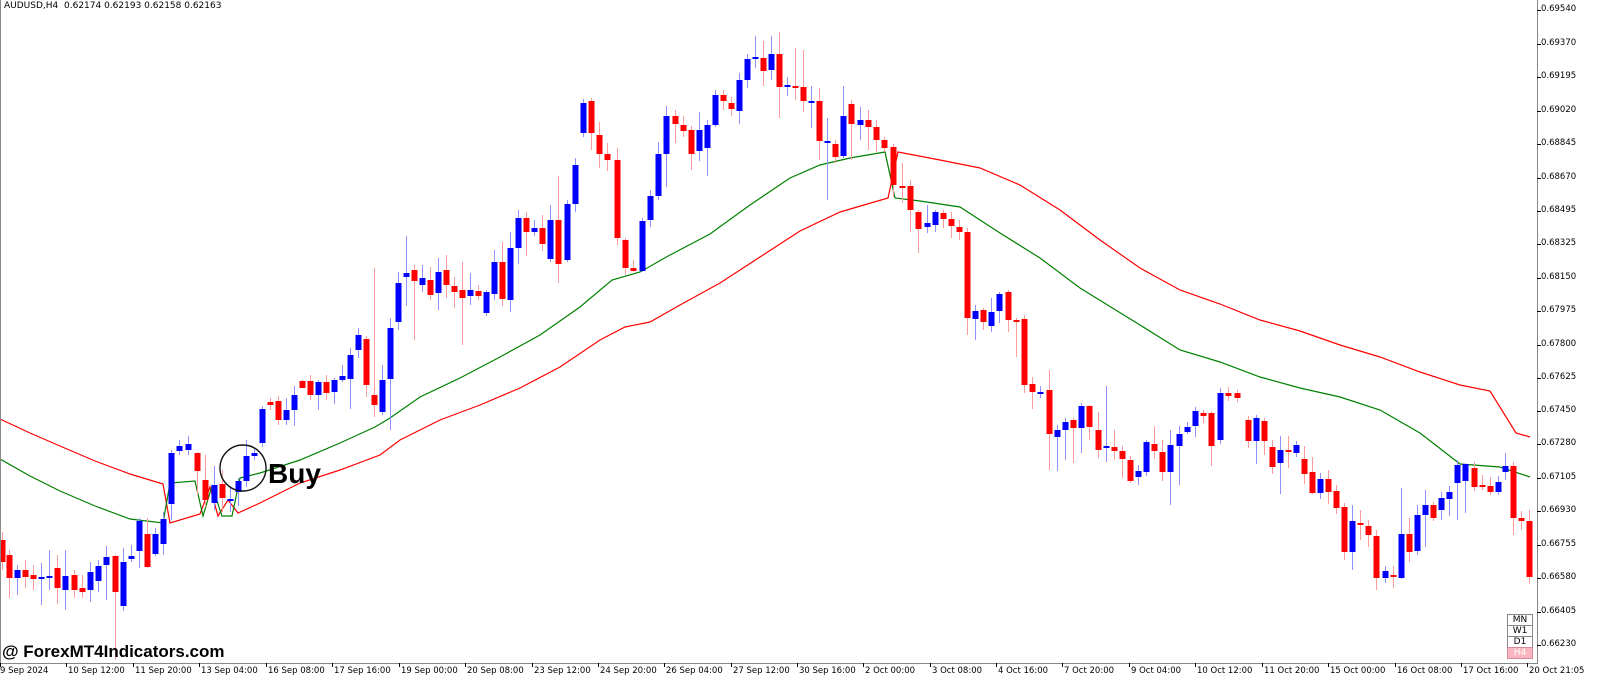  I want to click on time-tick-label: 10 Oct 12:00, so click(1225, 671).